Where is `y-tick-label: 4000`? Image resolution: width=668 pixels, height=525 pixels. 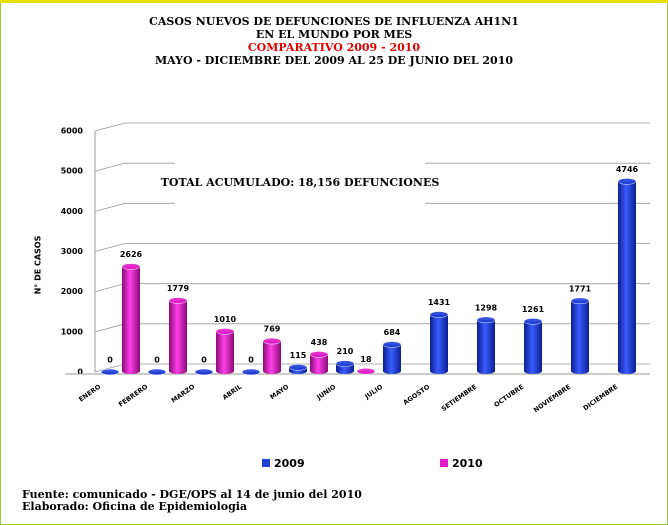
y-tick-label: 4000 is located at coordinates (72, 211).